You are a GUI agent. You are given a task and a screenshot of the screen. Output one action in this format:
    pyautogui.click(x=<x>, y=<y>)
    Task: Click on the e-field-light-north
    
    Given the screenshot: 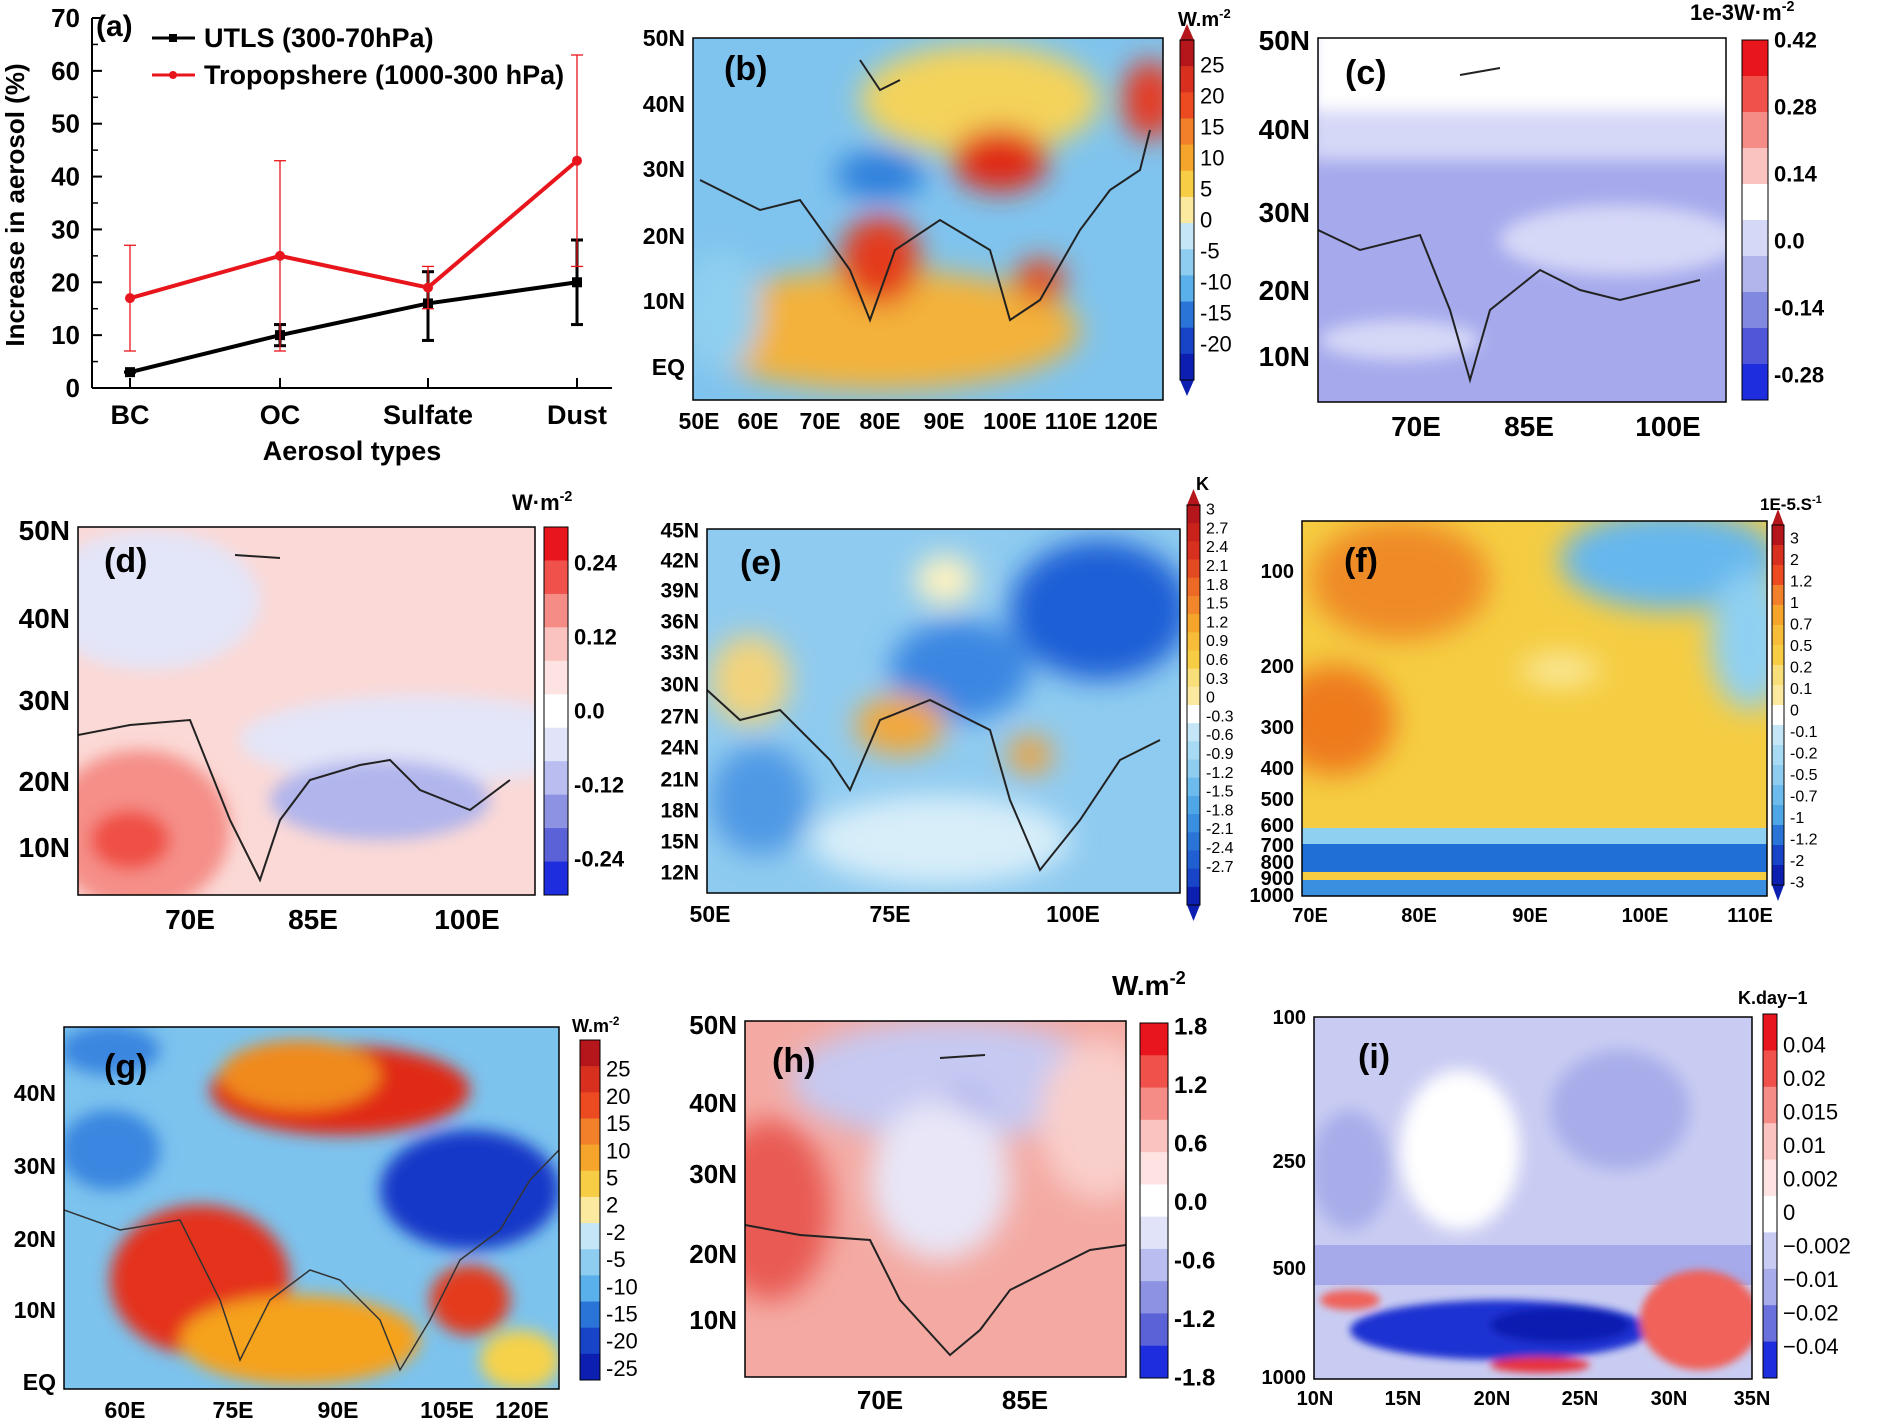 What is the action you would take?
    pyautogui.click(x=945, y=580)
    